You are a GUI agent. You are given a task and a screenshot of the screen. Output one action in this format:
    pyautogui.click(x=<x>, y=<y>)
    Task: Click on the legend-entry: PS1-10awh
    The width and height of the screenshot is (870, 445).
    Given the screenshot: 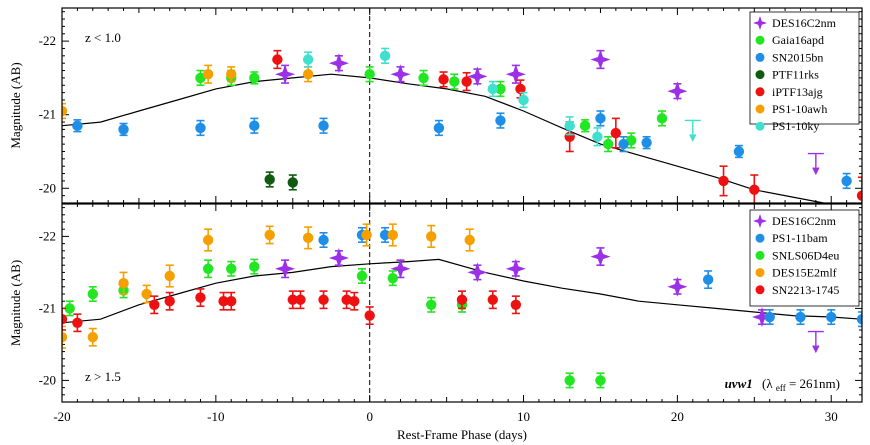 What is the action you would take?
    pyautogui.click(x=799, y=109)
    